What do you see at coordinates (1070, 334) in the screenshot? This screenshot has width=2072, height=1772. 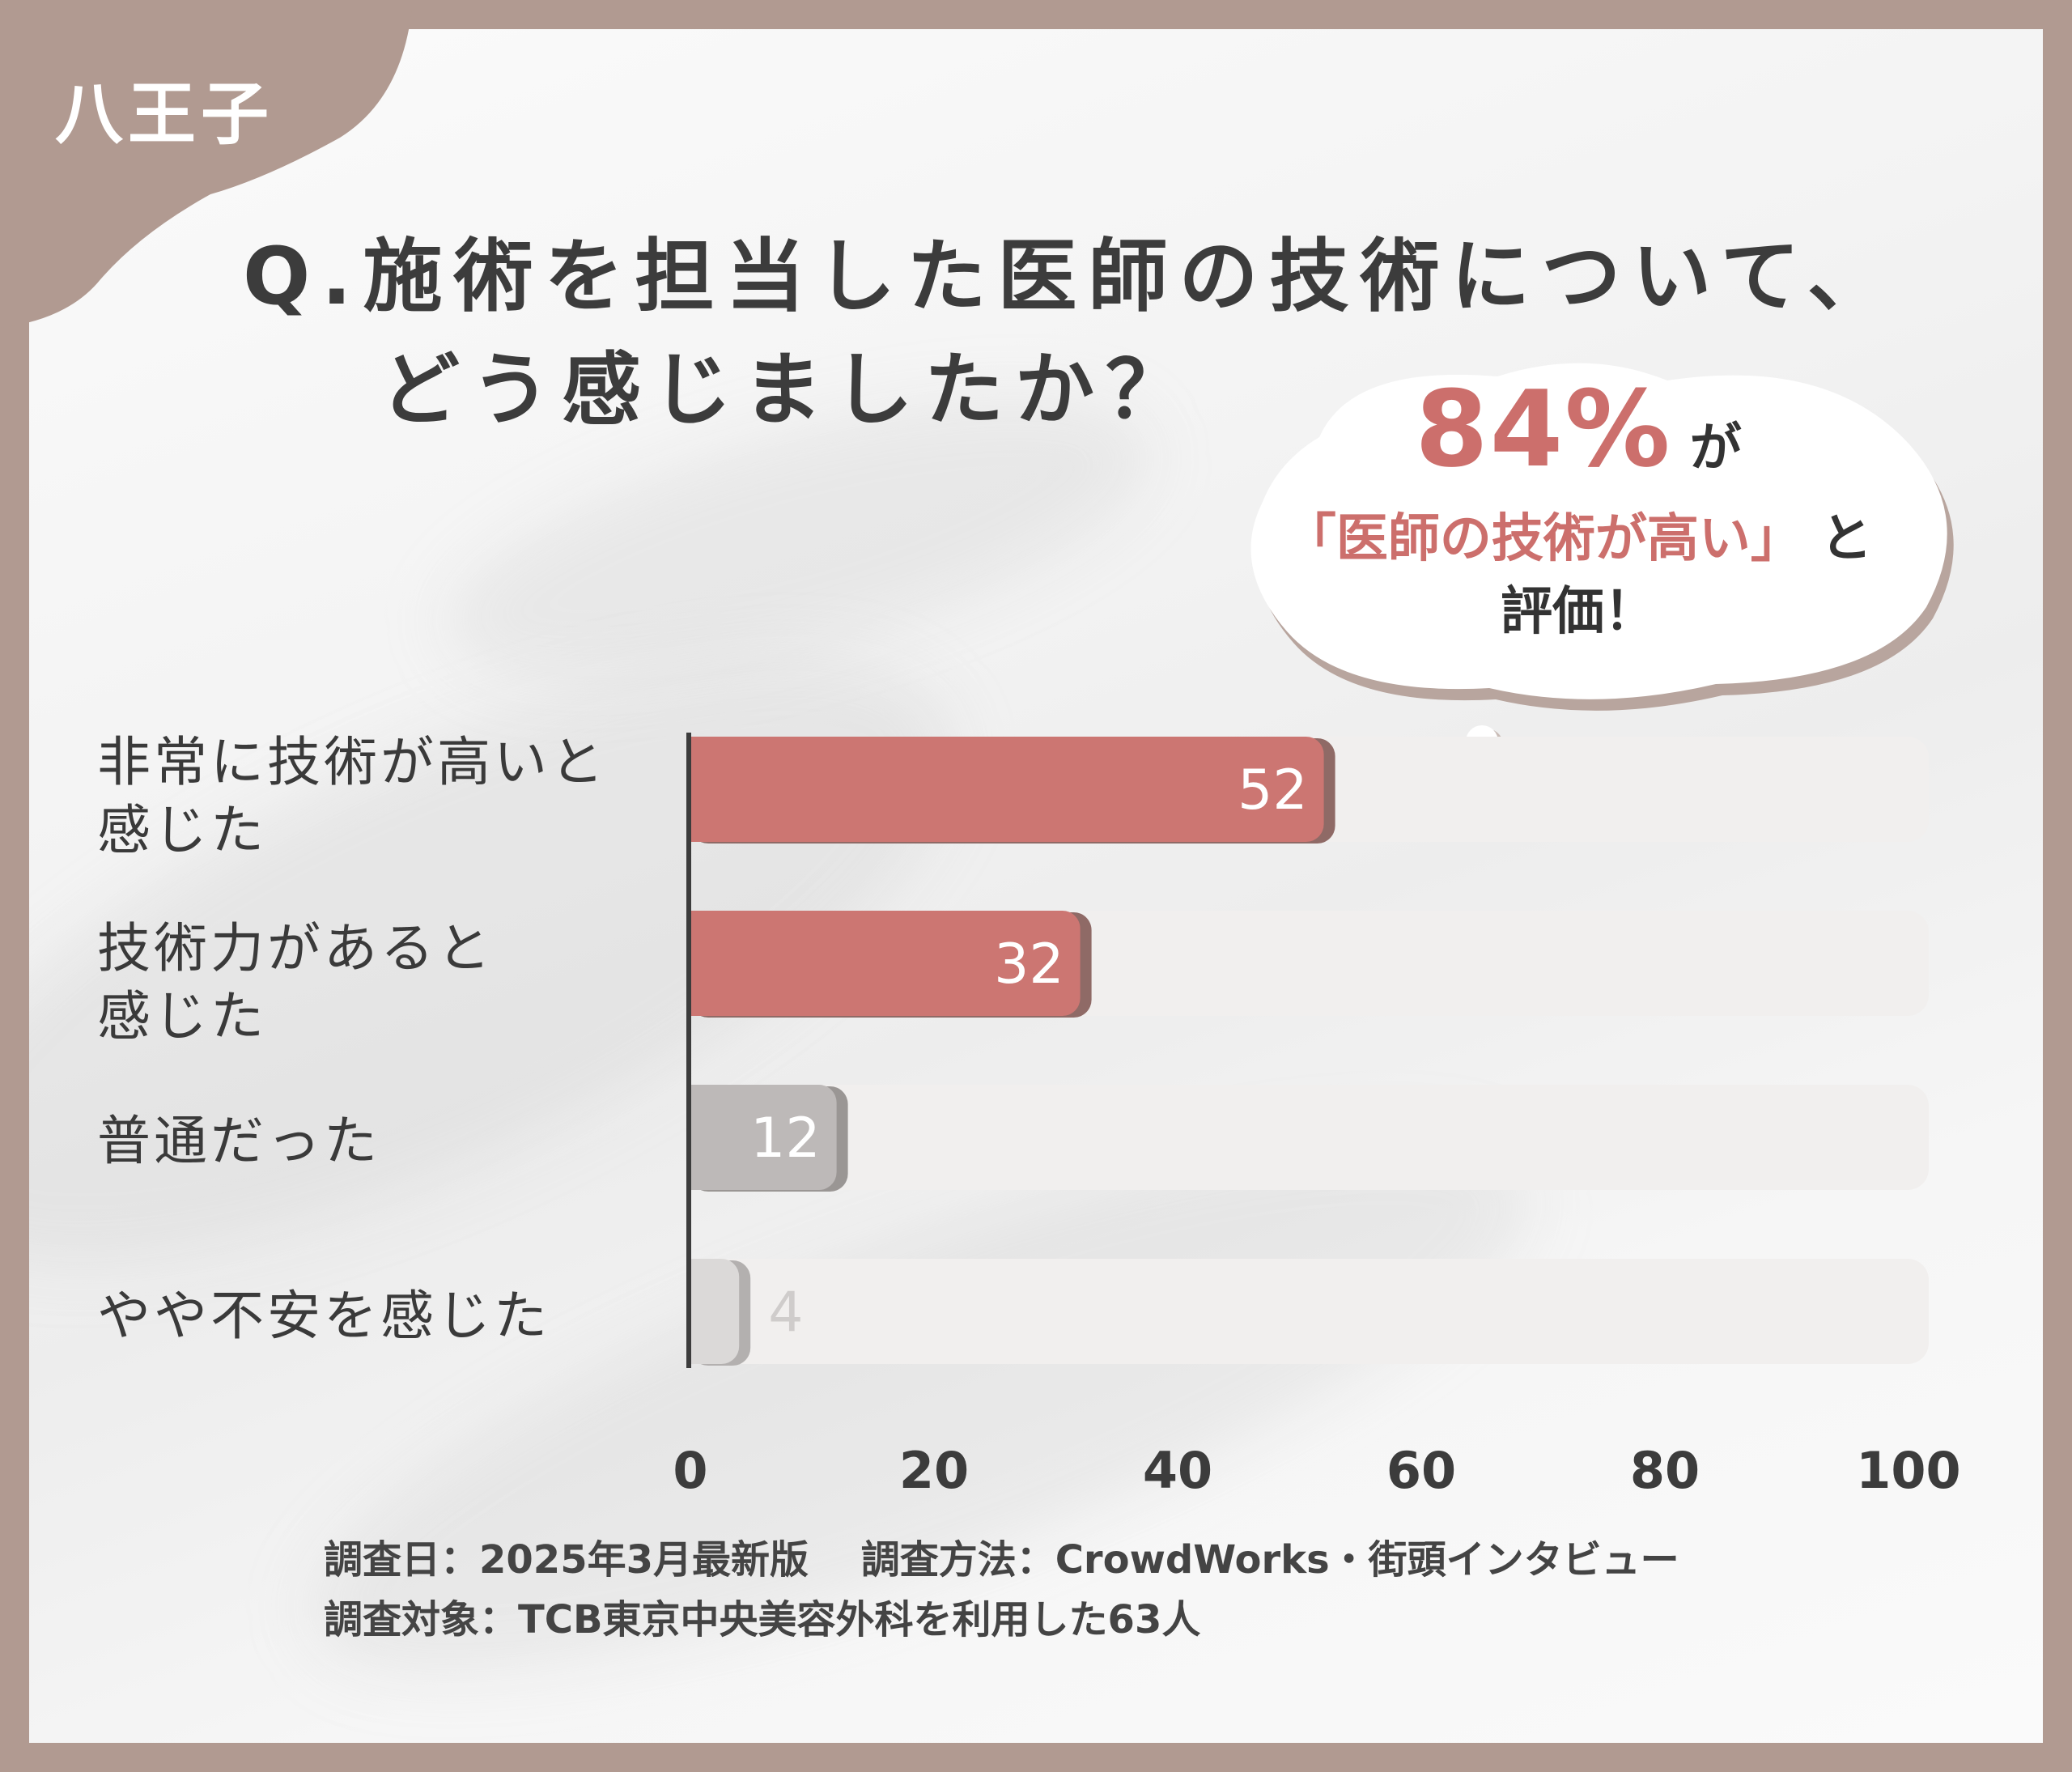 I see `question-title: Q.施術を担当した医師の技術について、 どう感じましたか？` at bounding box center [1070, 334].